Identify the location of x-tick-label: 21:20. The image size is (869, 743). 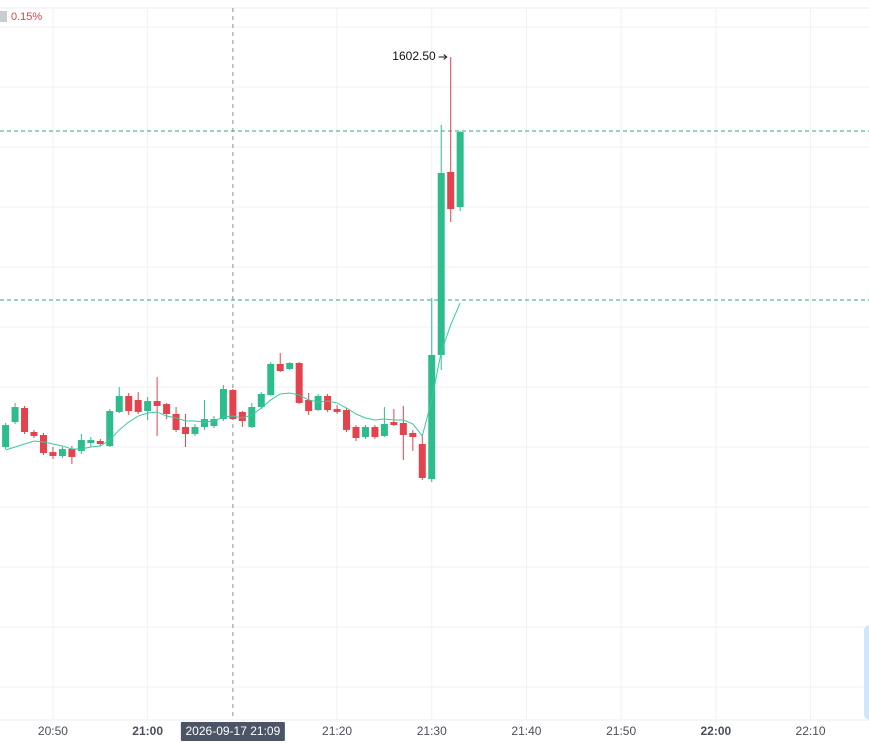
(337, 731).